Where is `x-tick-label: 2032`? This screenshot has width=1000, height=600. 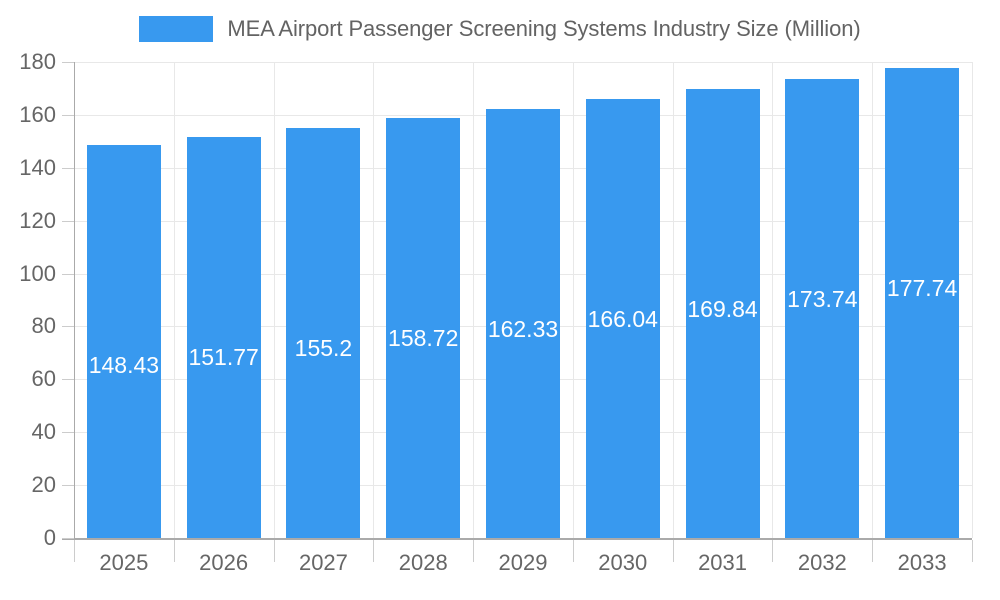
x-tick-label: 2032 is located at coordinates (822, 562).